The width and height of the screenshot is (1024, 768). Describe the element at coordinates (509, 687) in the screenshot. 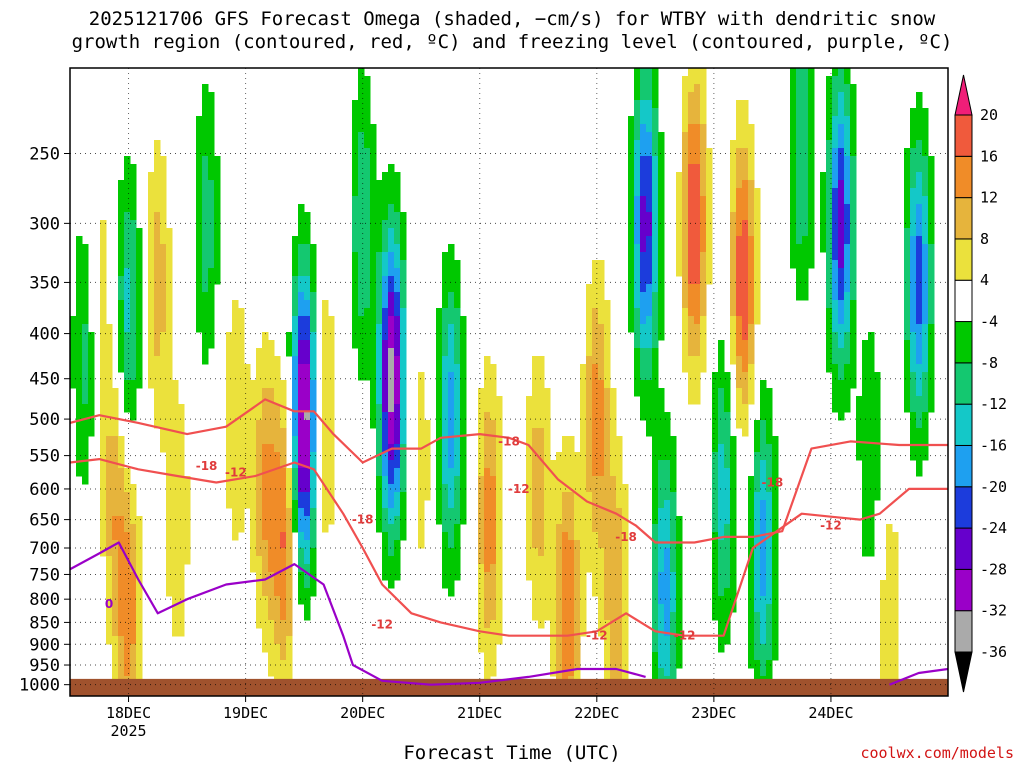

I see `terrain-fill` at that location.